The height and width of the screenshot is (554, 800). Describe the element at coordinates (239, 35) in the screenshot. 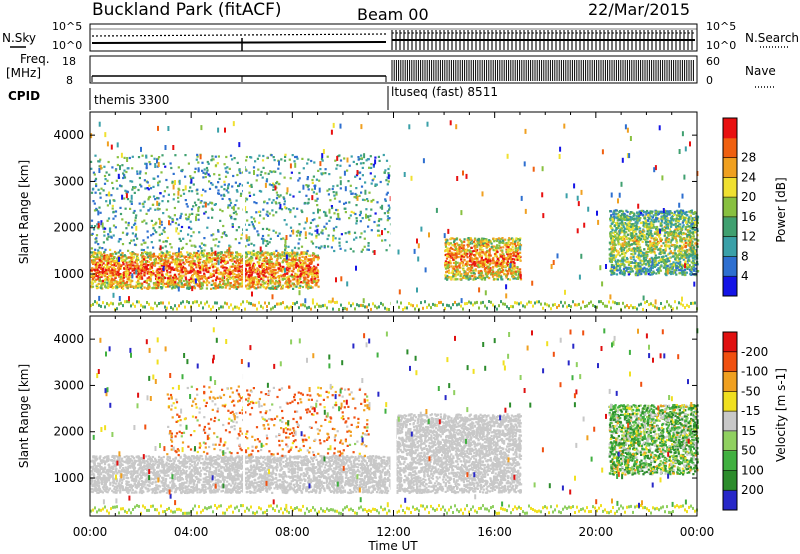

I see `nsearch-trace` at that location.